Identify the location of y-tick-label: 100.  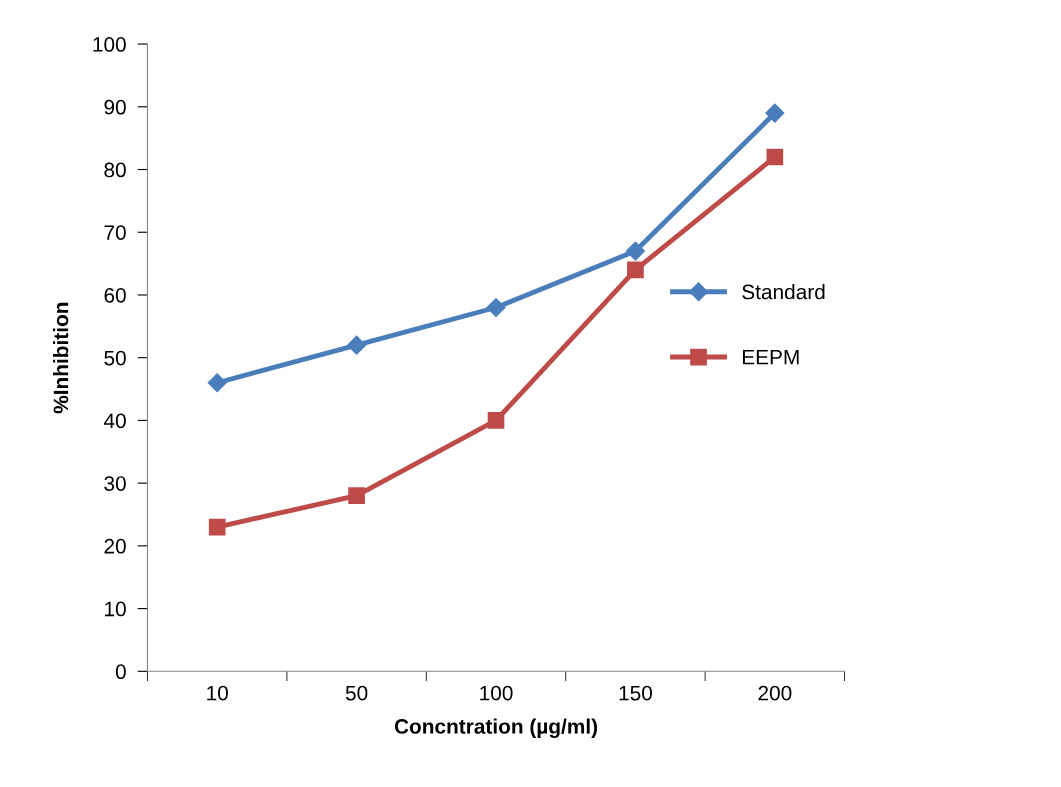
(109, 44).